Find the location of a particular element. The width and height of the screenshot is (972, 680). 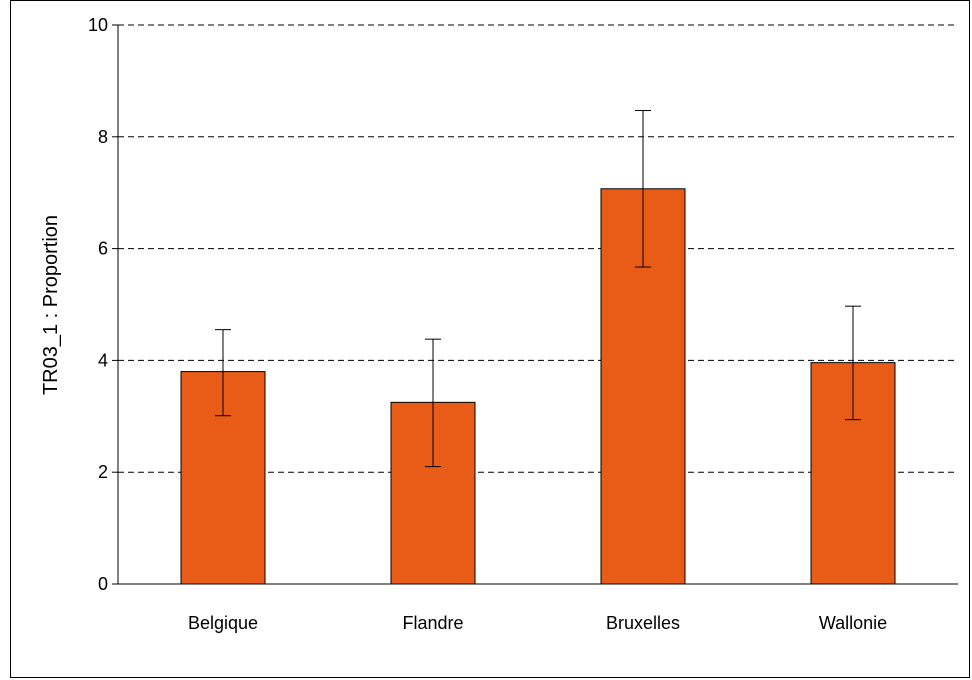

x-tick-label: Bruxelles is located at coordinates (643, 623).